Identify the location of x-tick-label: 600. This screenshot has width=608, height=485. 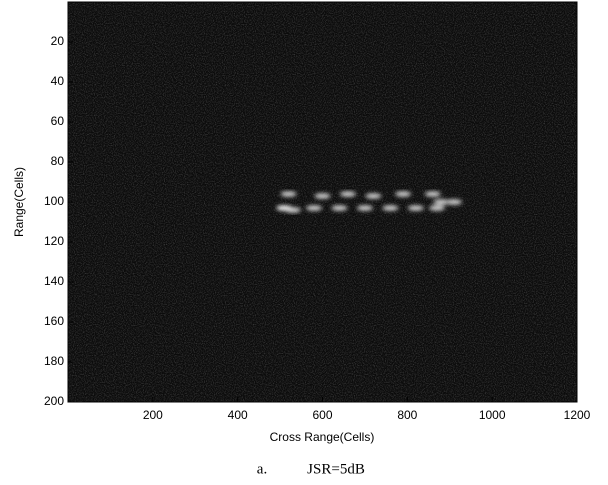
(322, 415).